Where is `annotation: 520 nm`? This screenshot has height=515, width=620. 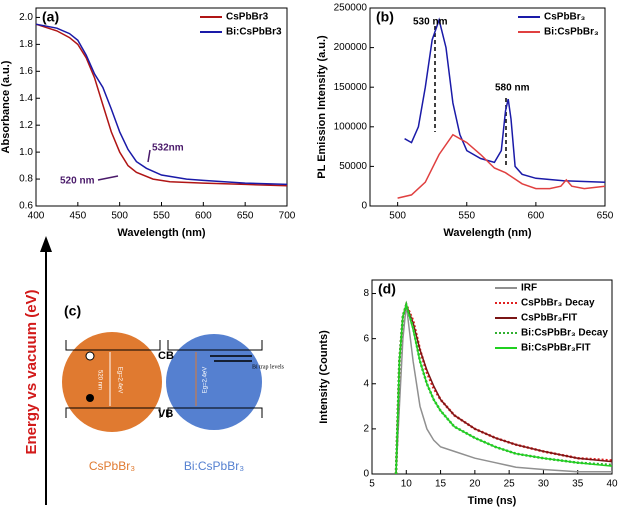
annotation: 520 nm is located at coordinates (77, 181).